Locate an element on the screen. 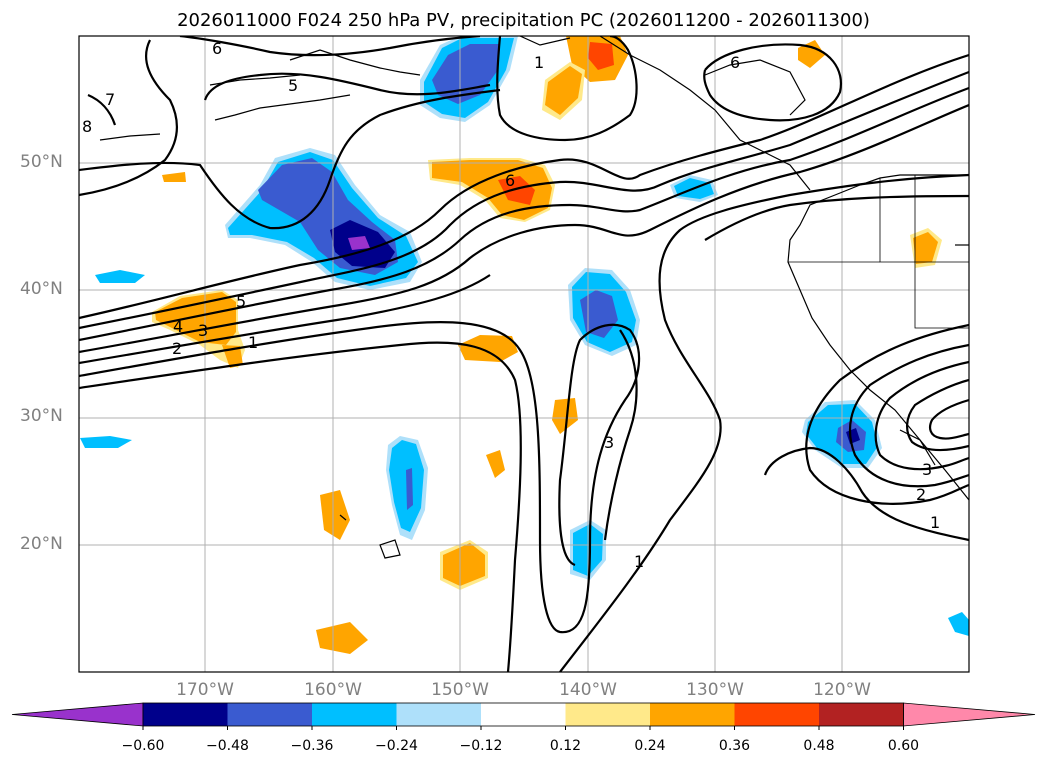 Image resolution: width=1047 pixels, height=765 pixels. colorbar-tick-label: −0.48 is located at coordinates (227, 746).